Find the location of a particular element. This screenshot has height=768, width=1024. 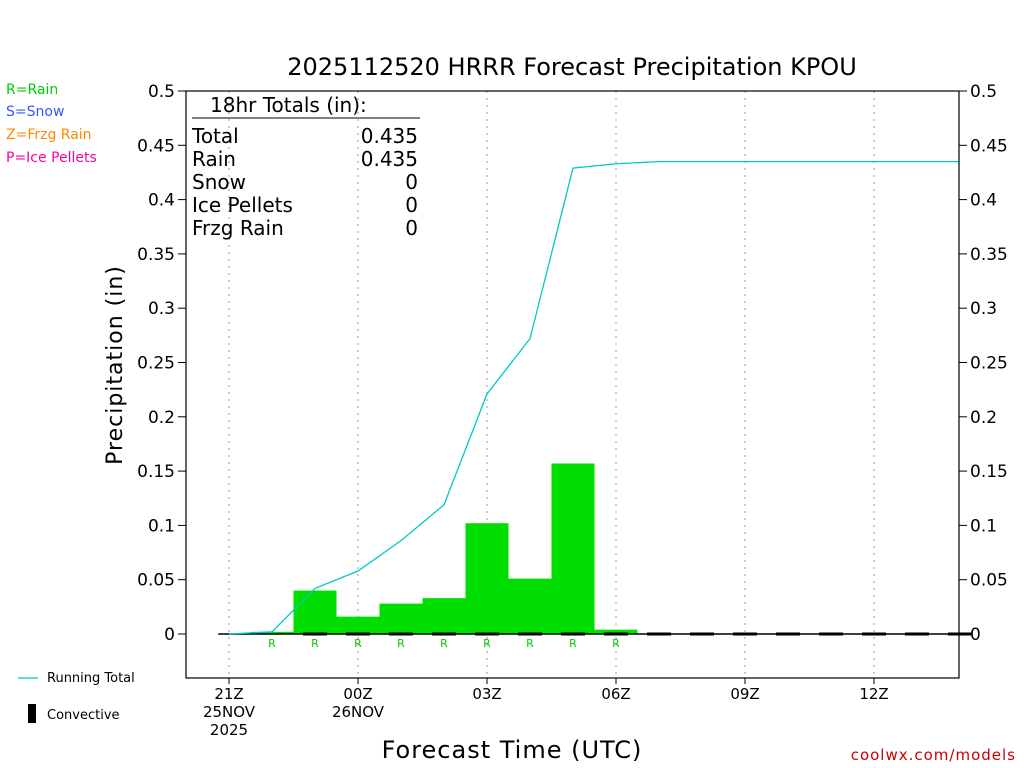

y-tick-label-right: 0.3 is located at coordinates (983, 309).